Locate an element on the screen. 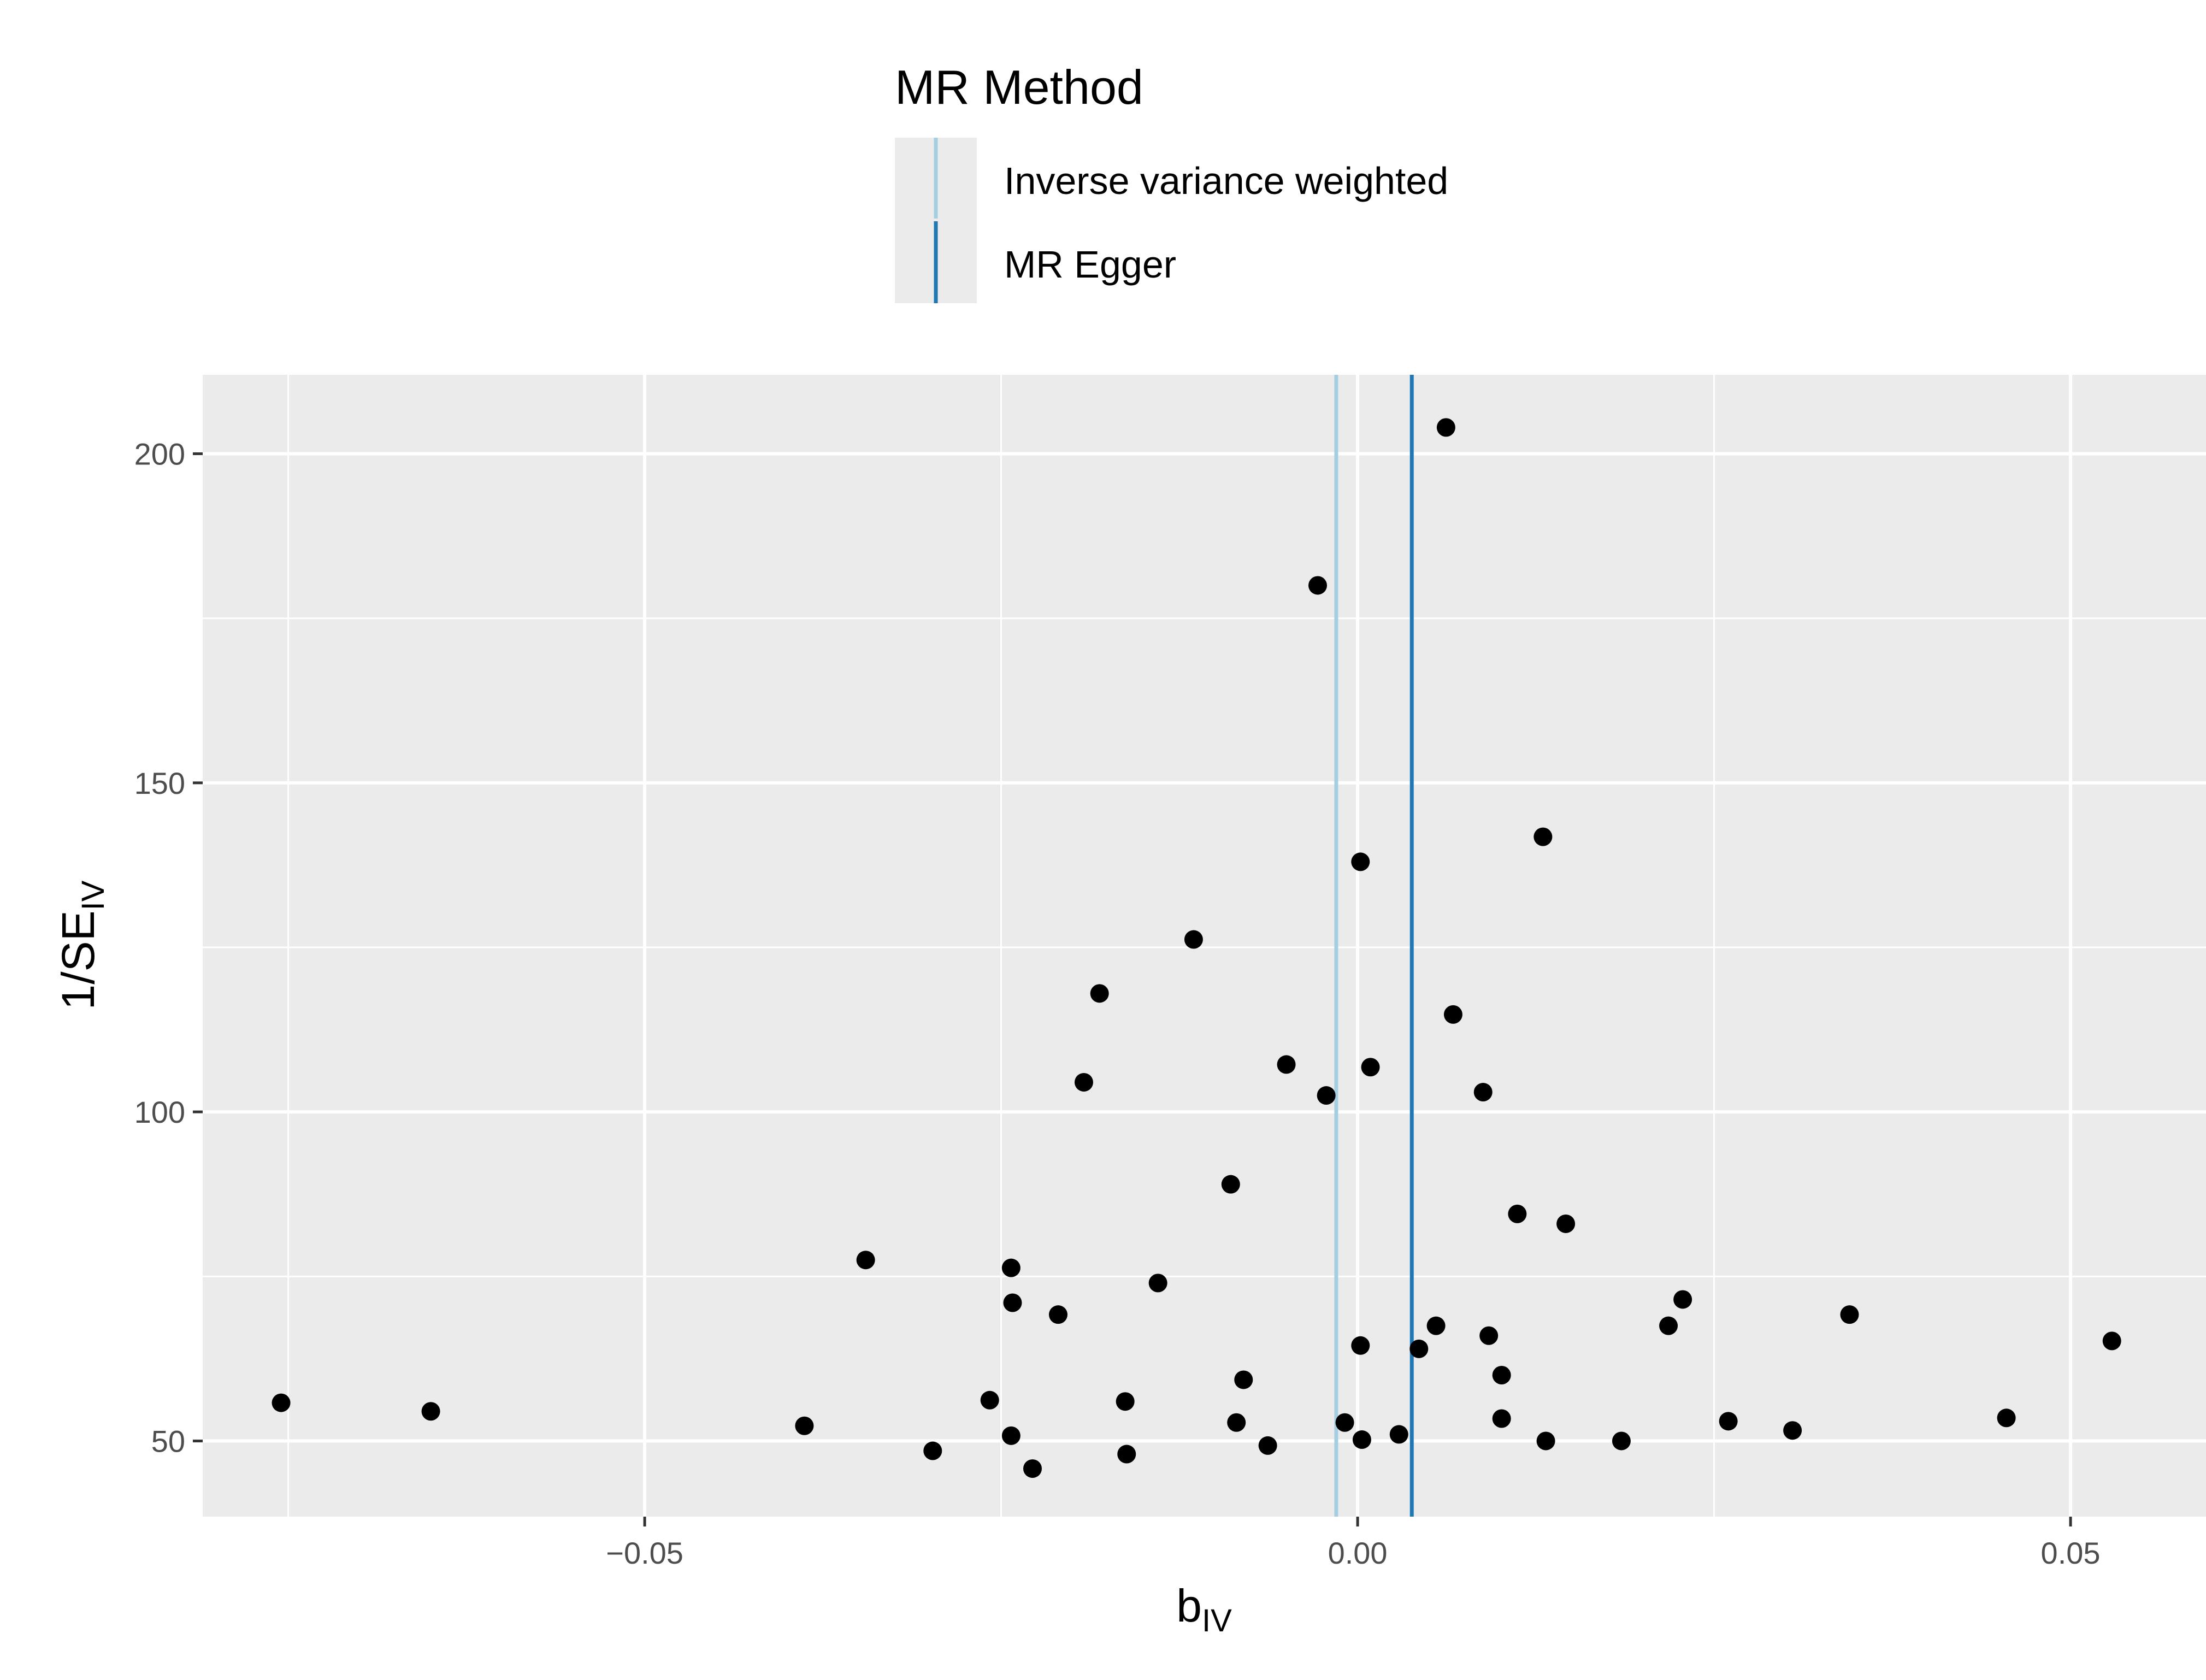 The image size is (2206, 1680). x-axis-title-subscript: IV is located at coordinates (1217, 1621).